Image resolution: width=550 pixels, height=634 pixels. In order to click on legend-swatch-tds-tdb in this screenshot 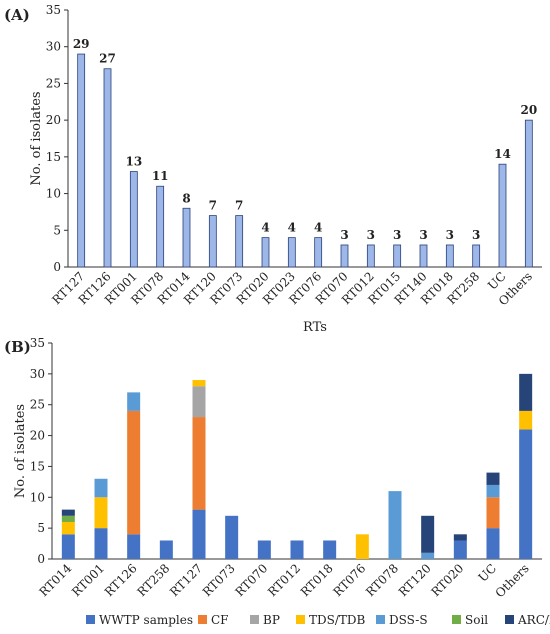, I will do `click(300, 619)`.